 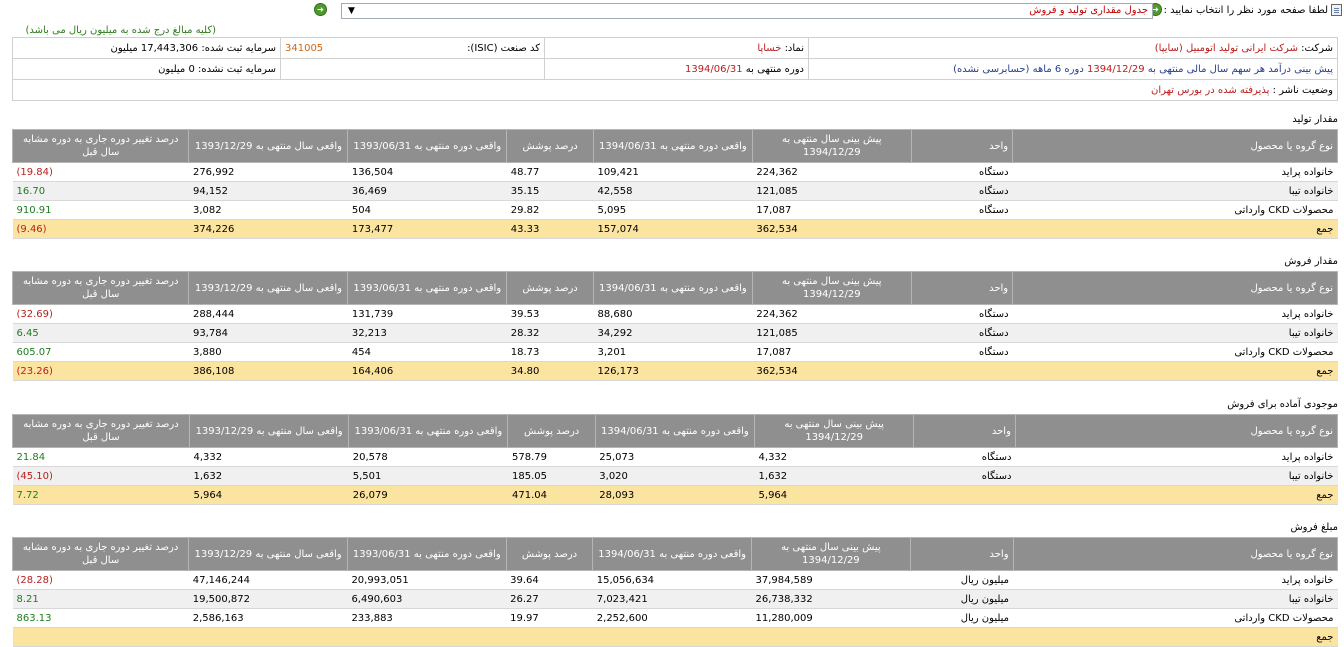 I want to click on cell-actual: 109,421, so click(x=673, y=172).